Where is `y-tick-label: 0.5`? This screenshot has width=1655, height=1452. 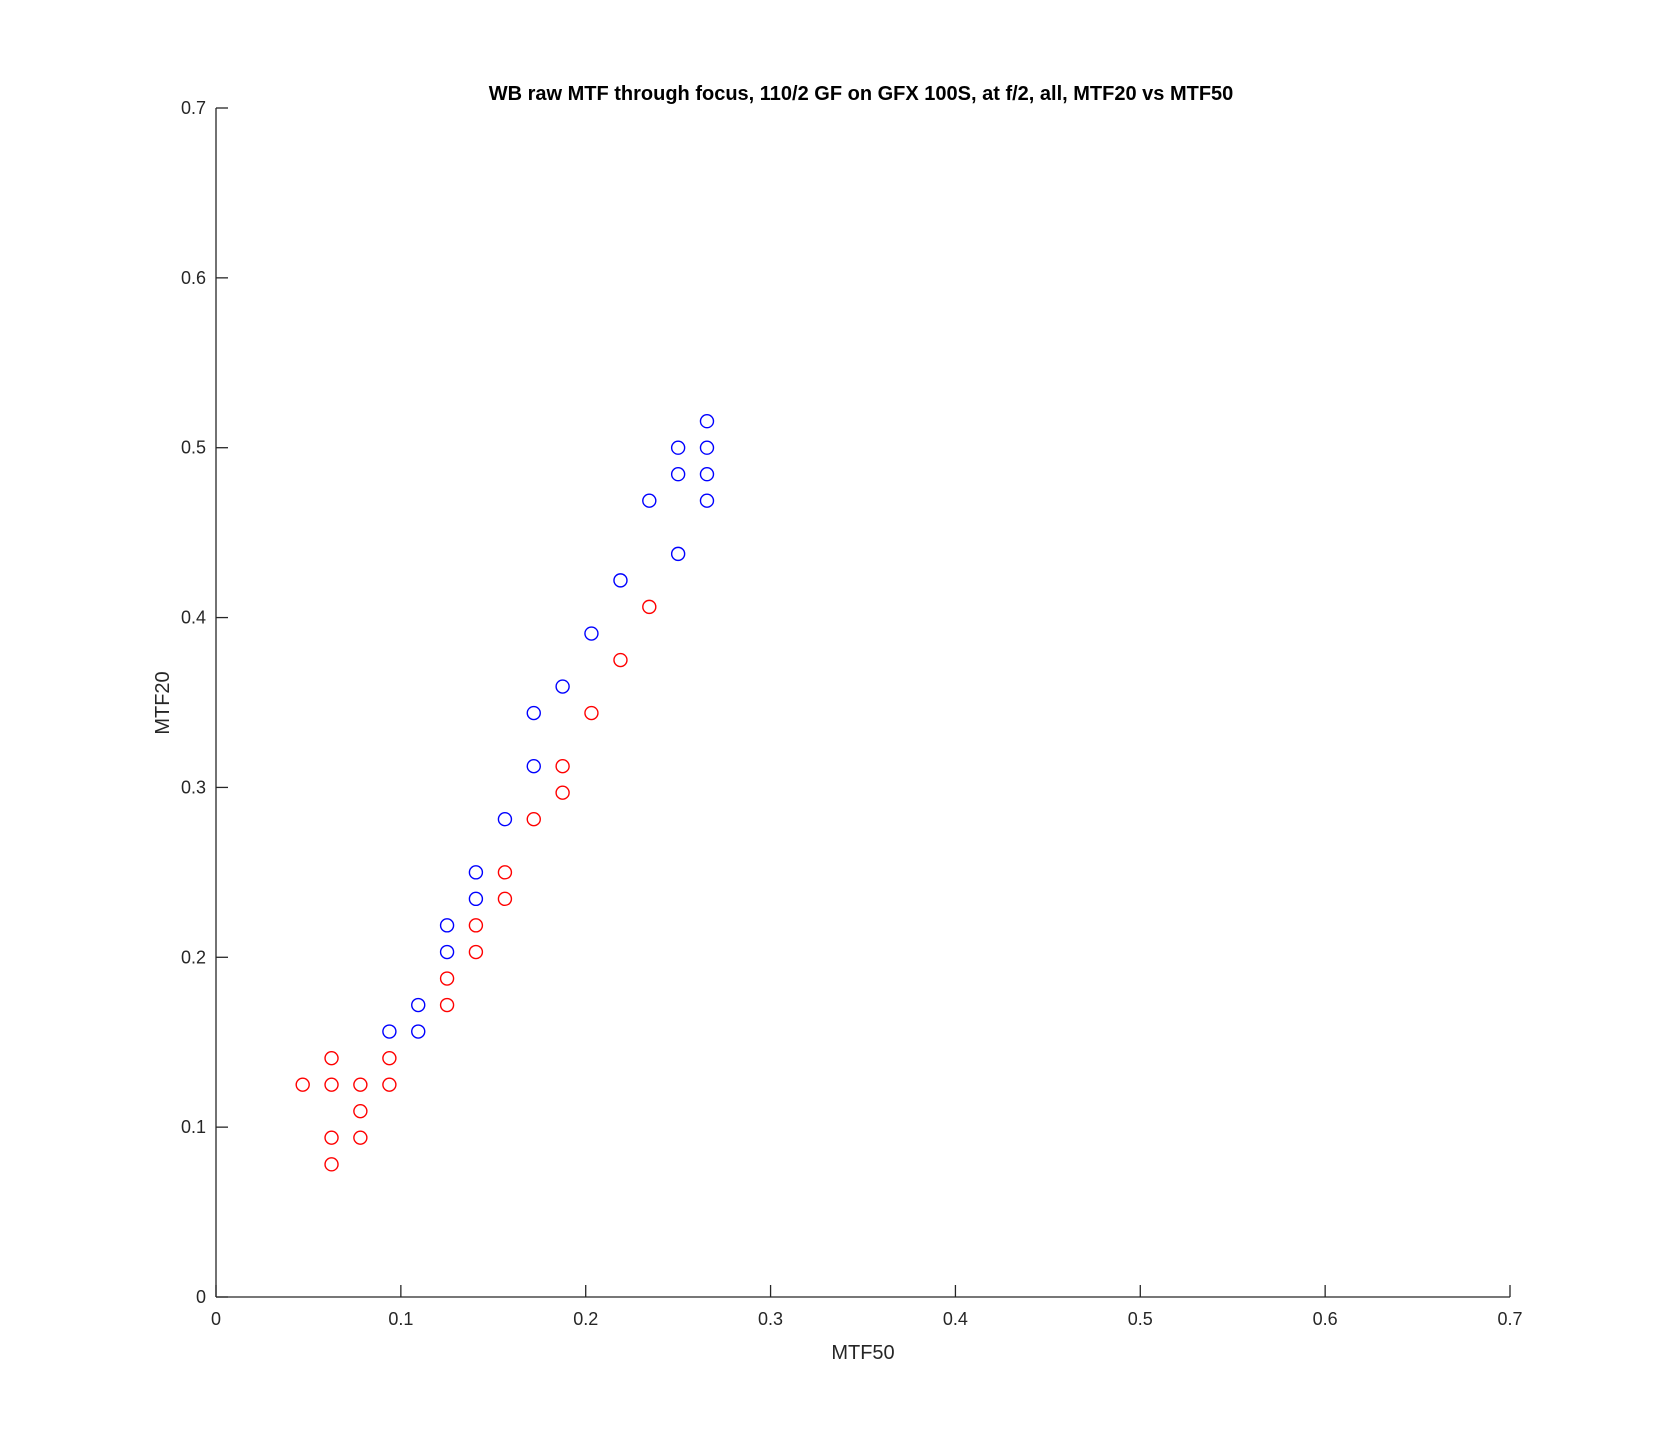
y-tick-label: 0.5 is located at coordinates (193, 448).